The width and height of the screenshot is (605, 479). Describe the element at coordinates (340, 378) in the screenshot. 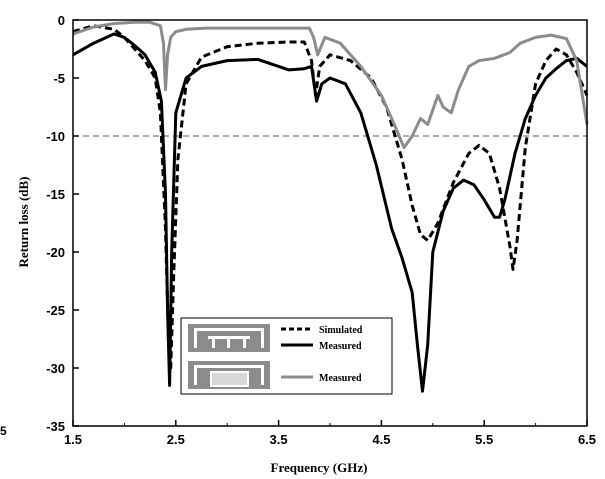

I see `legend-label-measured-gray: Measured` at that location.